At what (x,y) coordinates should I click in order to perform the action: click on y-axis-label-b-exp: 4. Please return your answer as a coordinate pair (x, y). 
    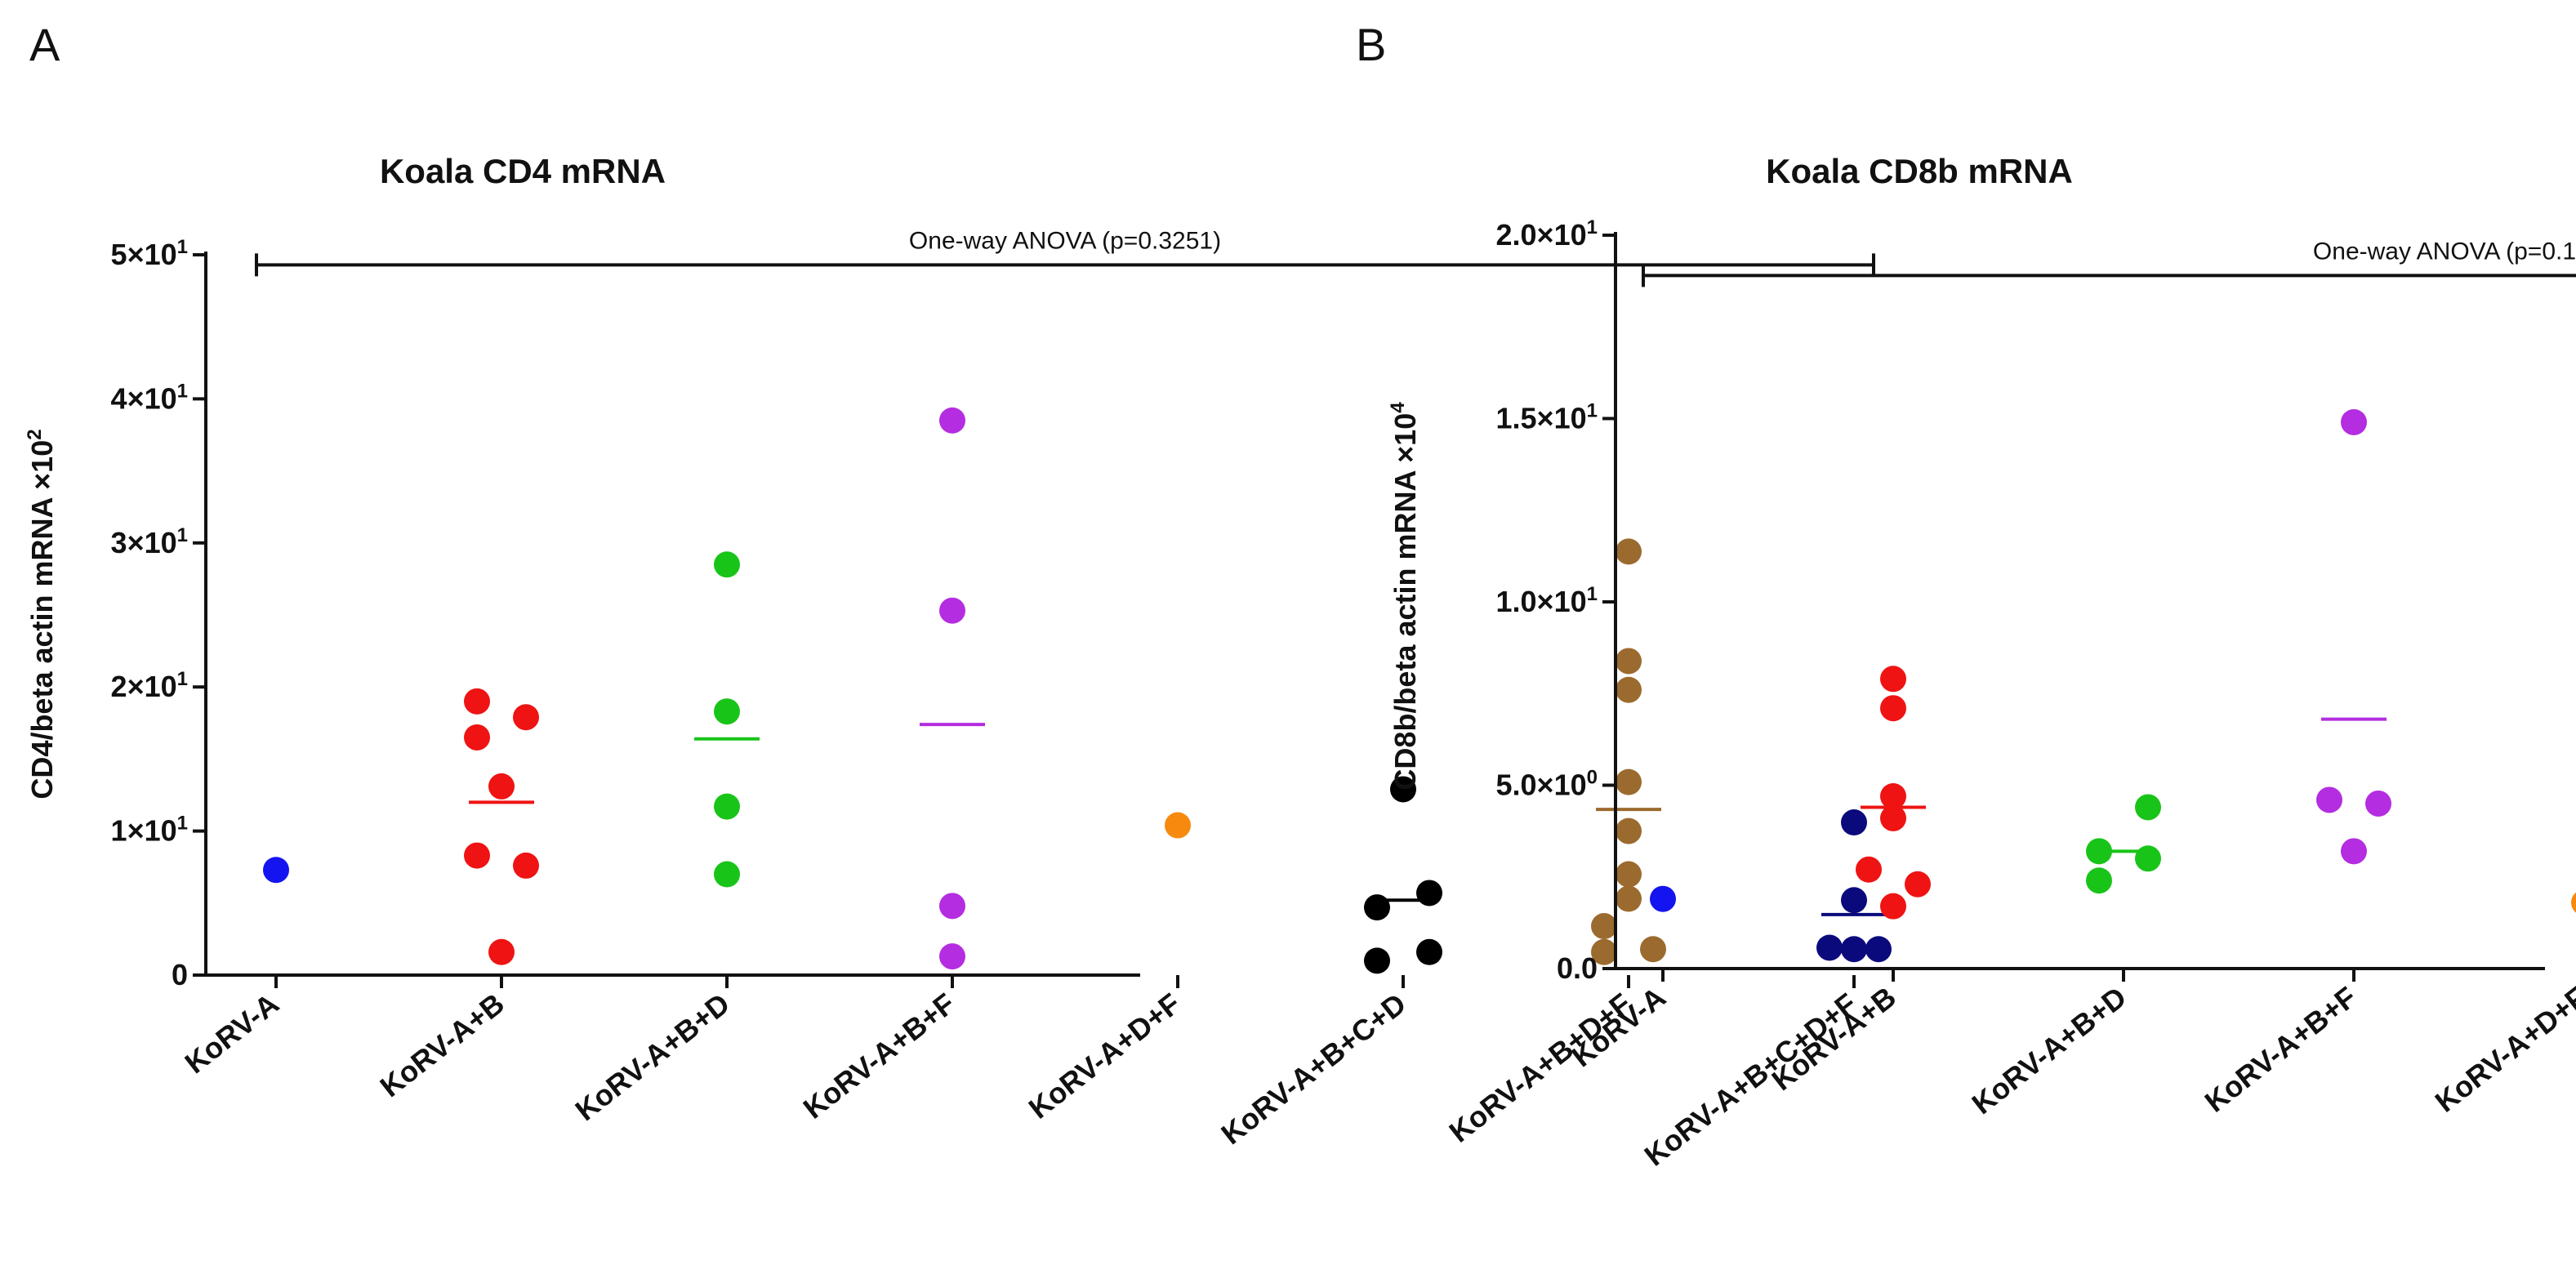
    Looking at the image, I should click on (1398, 407).